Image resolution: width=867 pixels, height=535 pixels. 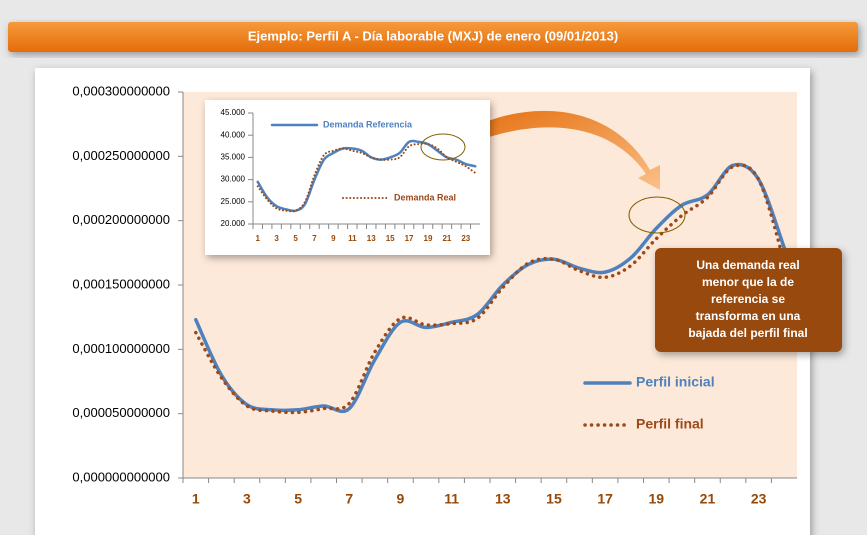 I want to click on legend-label: Perfil final, so click(x=670, y=424).